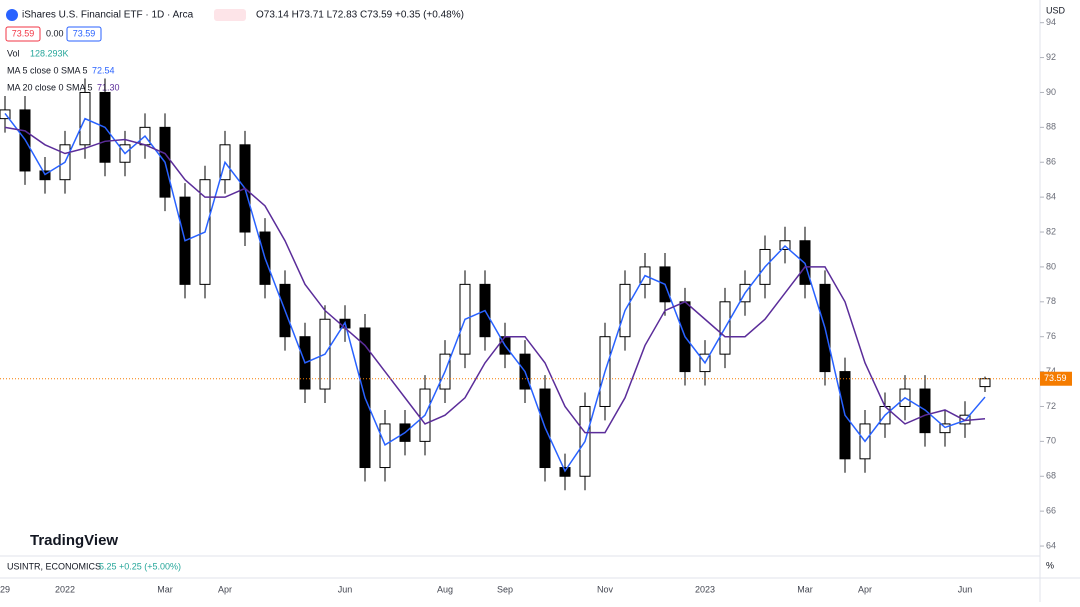 Image resolution: width=1080 pixels, height=607 pixels. I want to click on y-tick-label: 74, so click(1051, 371).